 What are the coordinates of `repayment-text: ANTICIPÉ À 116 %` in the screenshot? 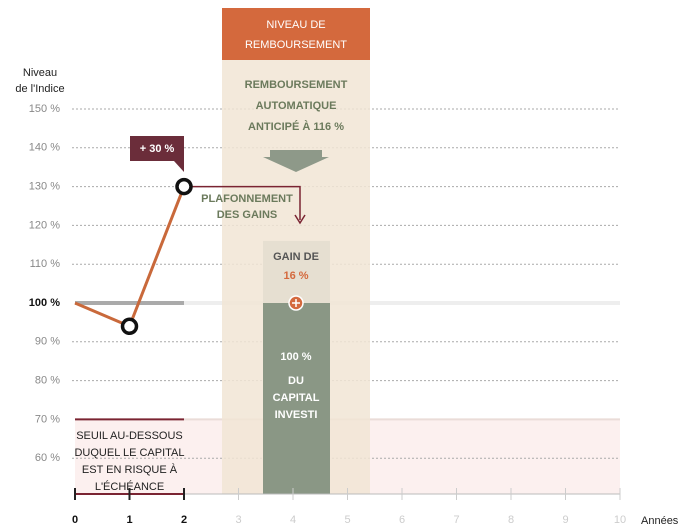 It's located at (296, 126).